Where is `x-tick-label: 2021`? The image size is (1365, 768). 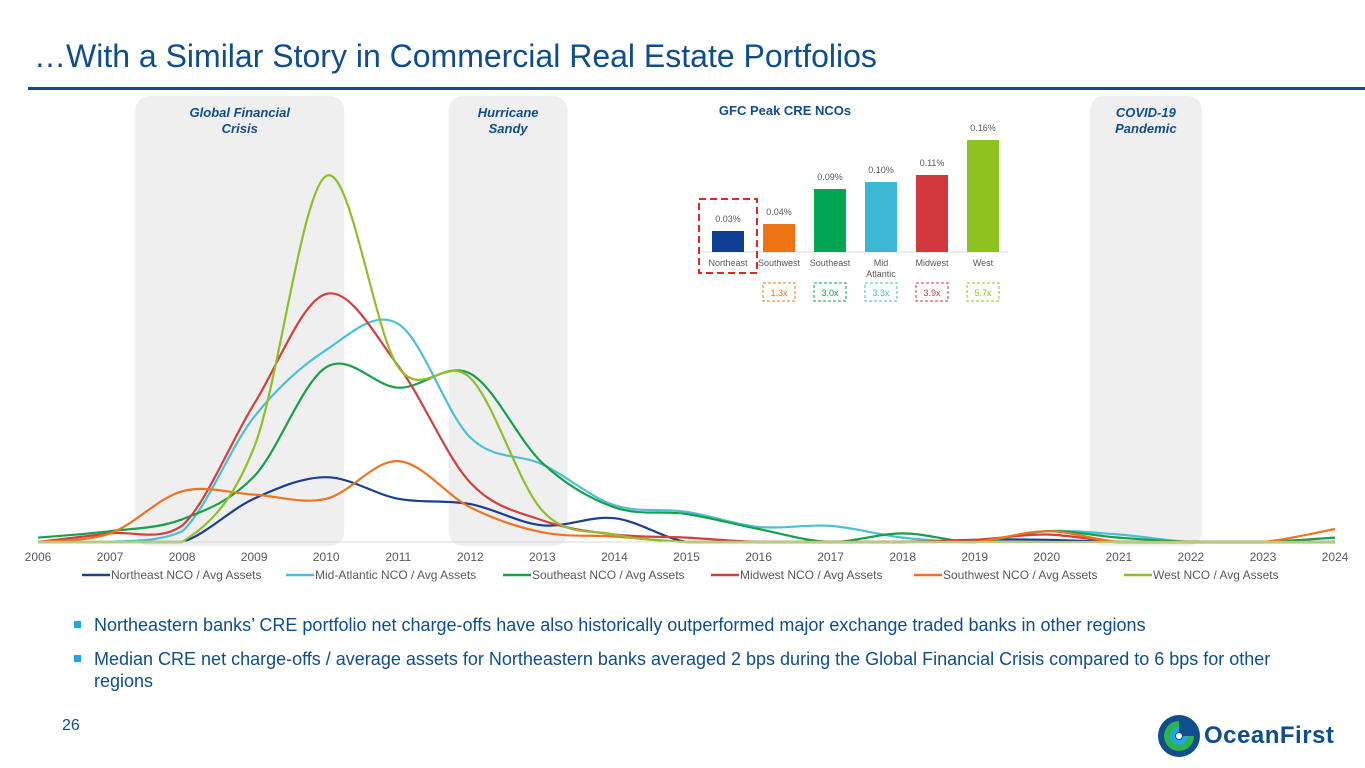
x-tick-label: 2021 is located at coordinates (1118, 557).